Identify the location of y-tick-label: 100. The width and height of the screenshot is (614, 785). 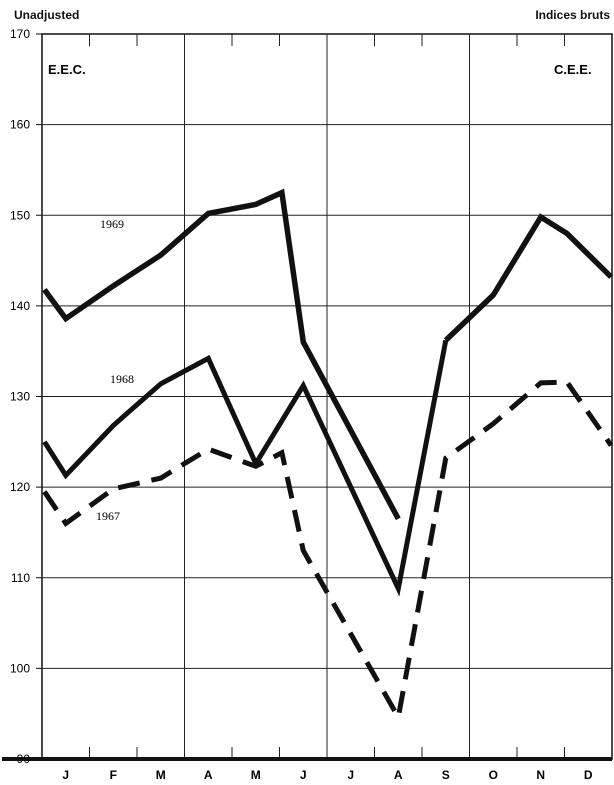
(20, 668).